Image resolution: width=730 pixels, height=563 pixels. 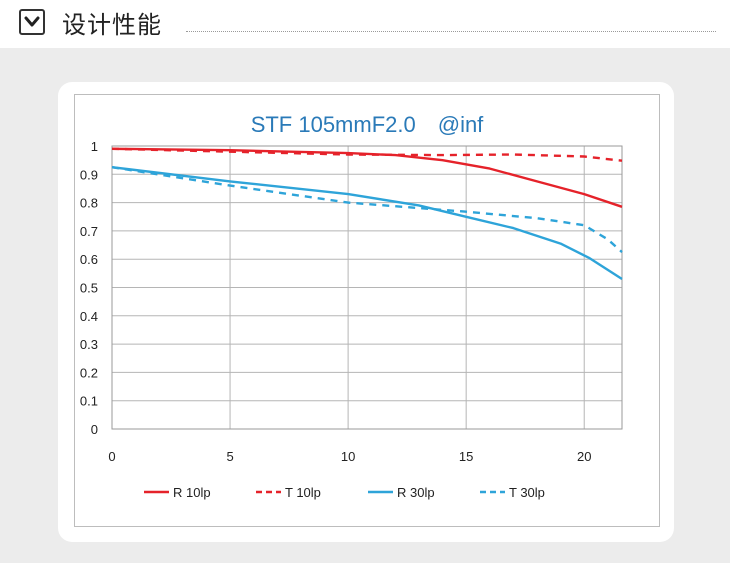 What do you see at coordinates (89, 372) in the screenshot?
I see `y-tick-label: 0.2` at bounding box center [89, 372].